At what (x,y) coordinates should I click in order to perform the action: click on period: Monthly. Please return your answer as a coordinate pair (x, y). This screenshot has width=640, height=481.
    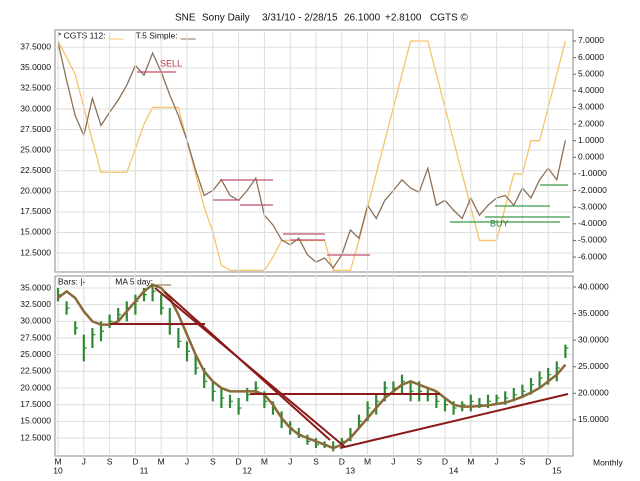
    Looking at the image, I should click on (608, 462).